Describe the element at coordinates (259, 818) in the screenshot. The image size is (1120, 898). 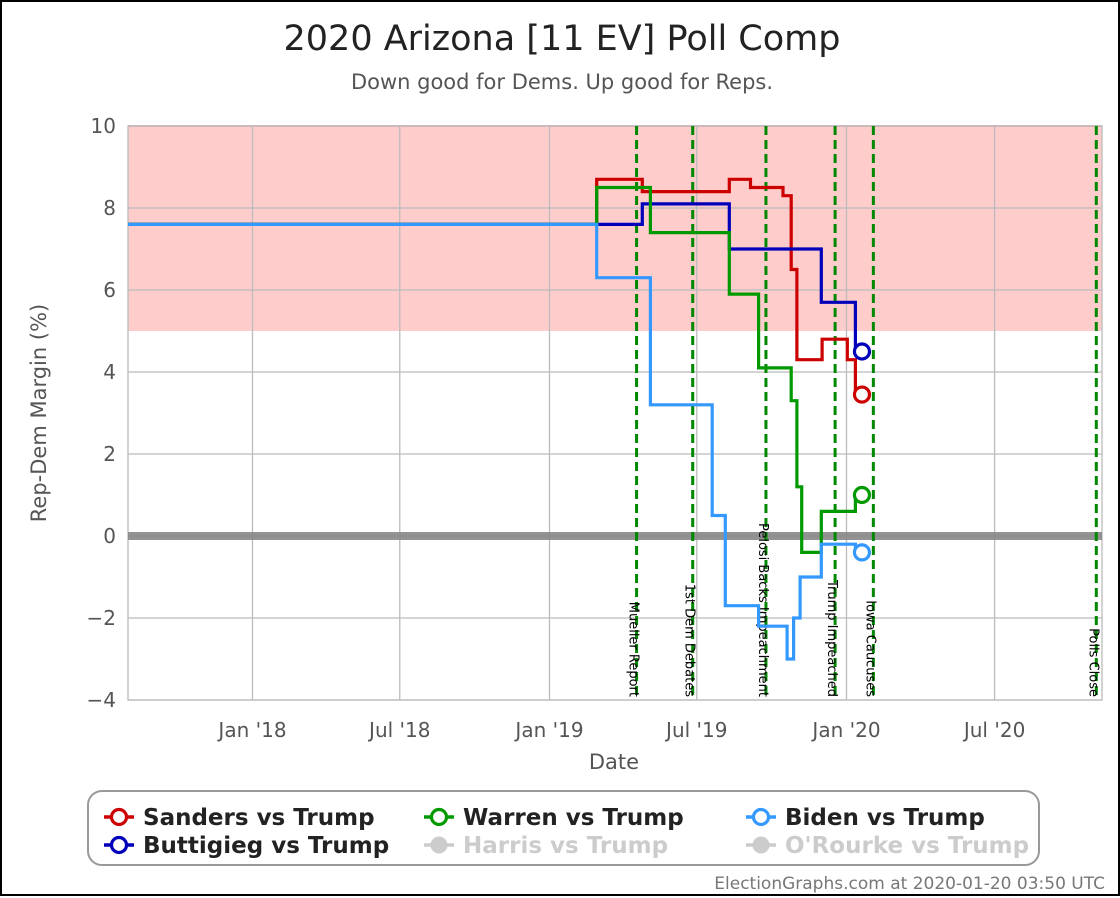
I see `legend-entry: Sanders vs Trump` at that location.